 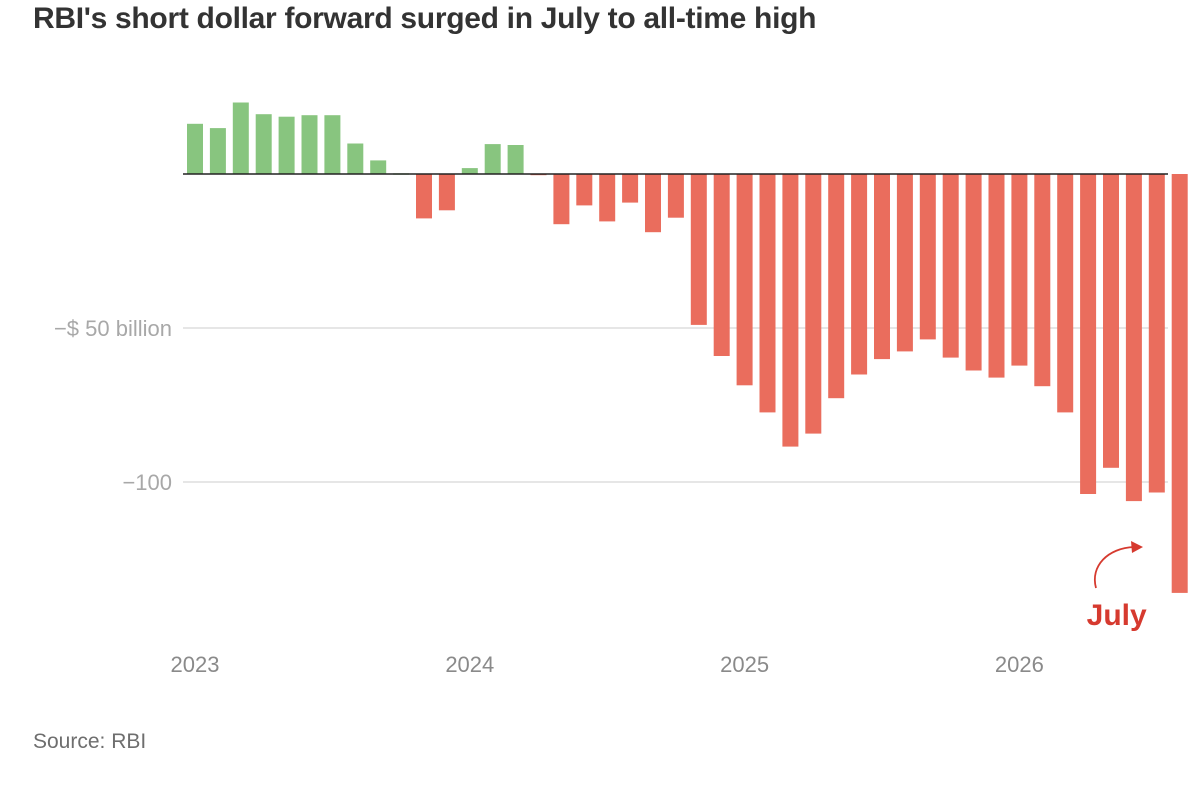 I want to click on july-annotation: July, so click(x=1117, y=586).